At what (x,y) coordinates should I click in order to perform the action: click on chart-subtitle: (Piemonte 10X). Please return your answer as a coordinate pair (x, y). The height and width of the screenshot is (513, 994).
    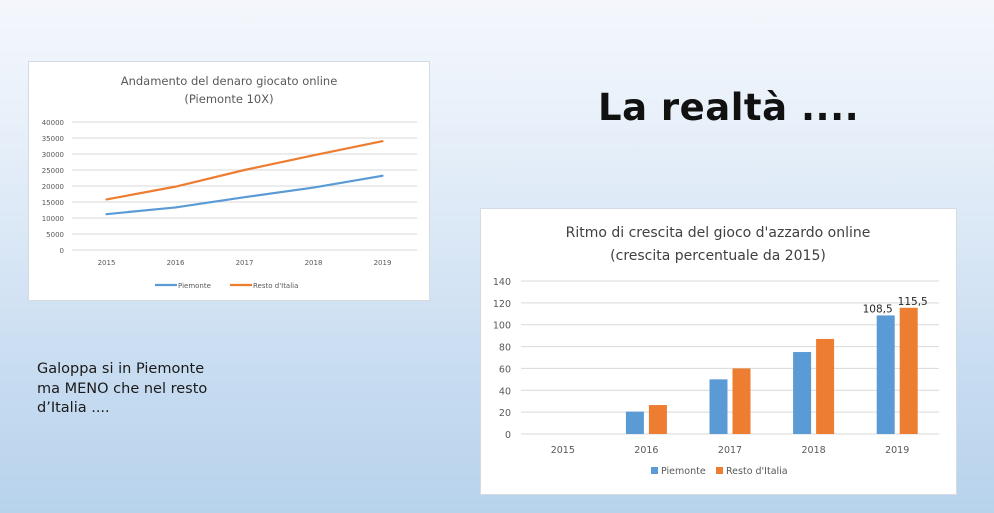
    Looking at the image, I should click on (228, 99).